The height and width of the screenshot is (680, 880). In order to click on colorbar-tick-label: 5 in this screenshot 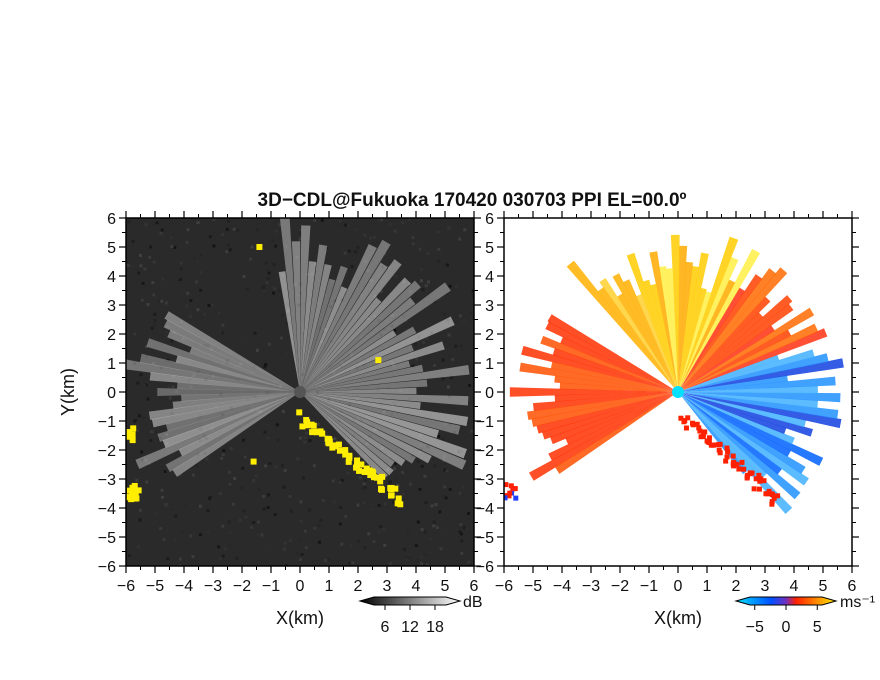, I will do `click(817, 627)`.